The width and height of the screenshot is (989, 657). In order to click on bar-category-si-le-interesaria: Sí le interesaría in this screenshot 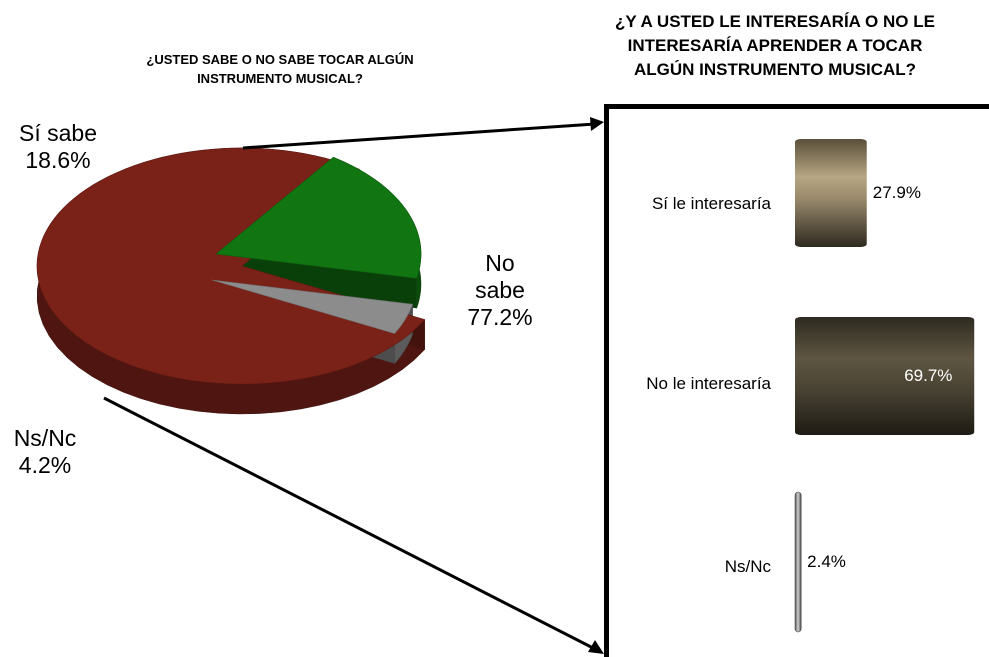, I will do `click(711, 203)`.